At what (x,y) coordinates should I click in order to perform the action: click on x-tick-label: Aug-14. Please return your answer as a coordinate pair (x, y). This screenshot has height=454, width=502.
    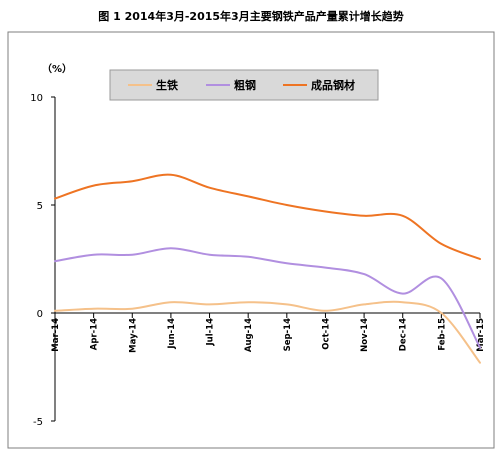
    Looking at the image, I should click on (249, 335).